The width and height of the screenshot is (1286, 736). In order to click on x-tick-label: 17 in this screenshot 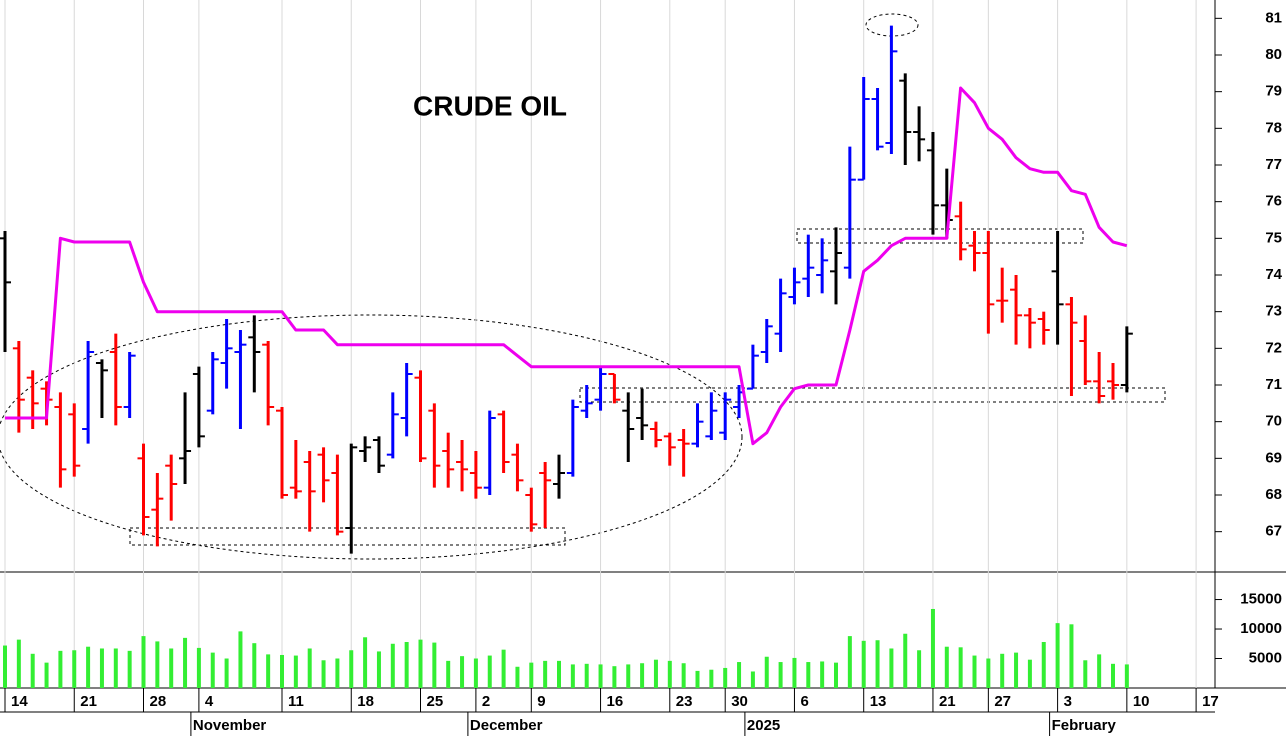, I will do `click(1210, 701)`.